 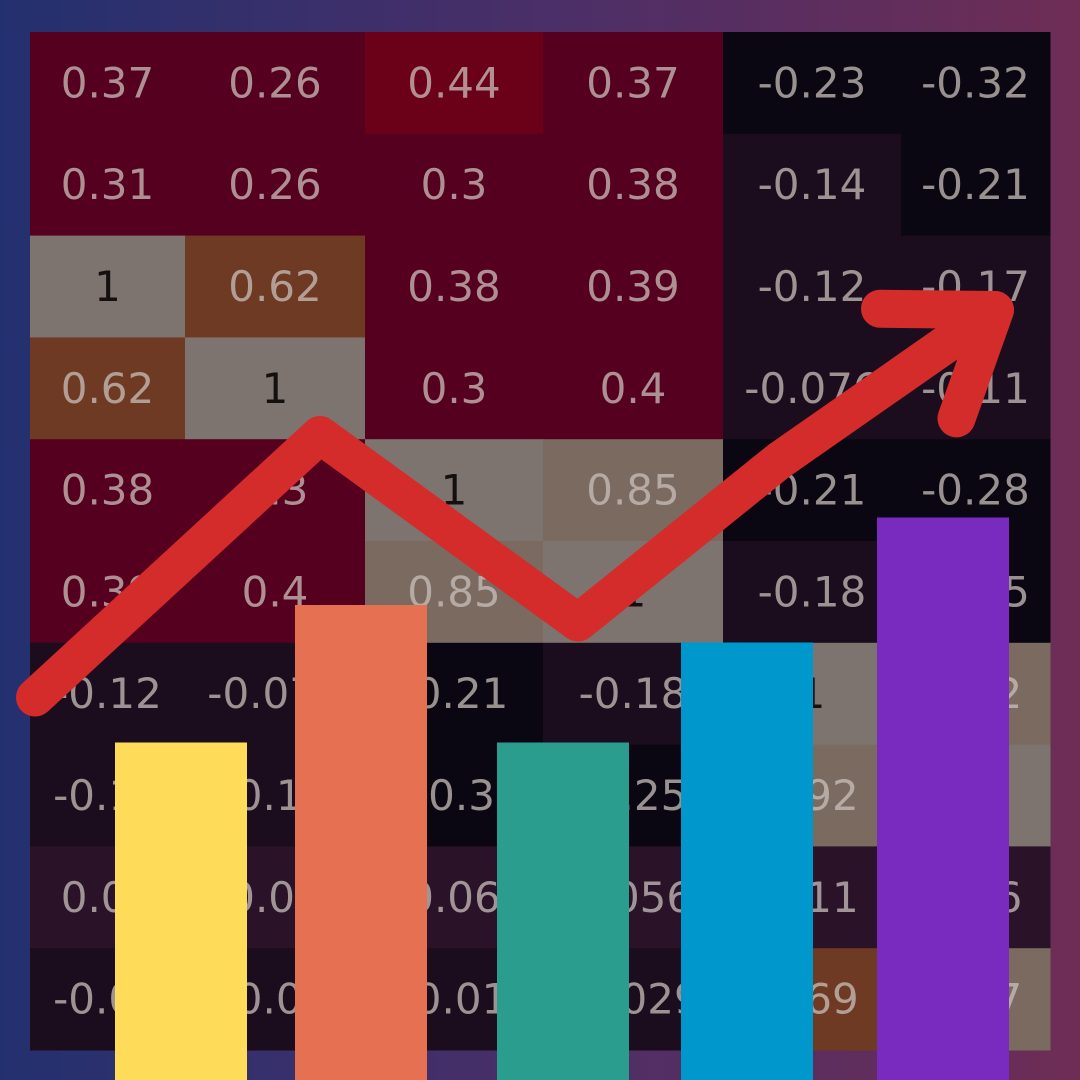 I want to click on heatmap-cell-label: 0.44, so click(x=454, y=82).